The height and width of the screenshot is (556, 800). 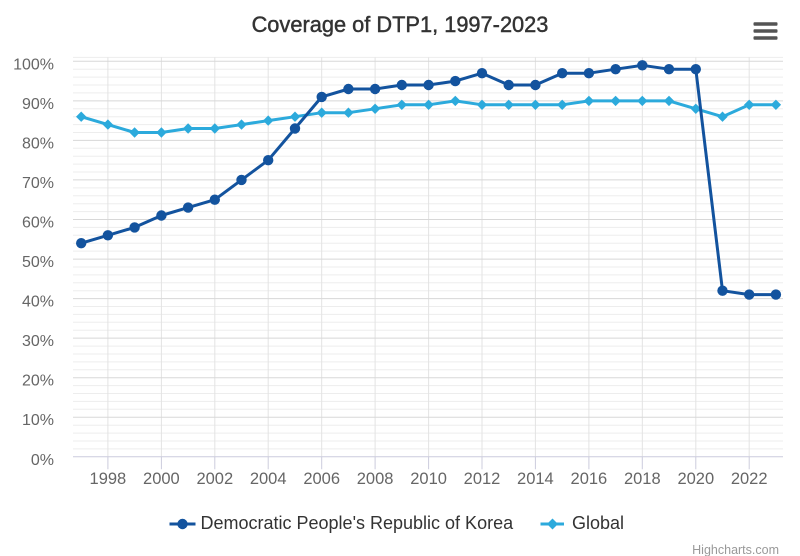 What do you see at coordinates (38, 143) in the screenshot?
I see `svg-text: 80%` at bounding box center [38, 143].